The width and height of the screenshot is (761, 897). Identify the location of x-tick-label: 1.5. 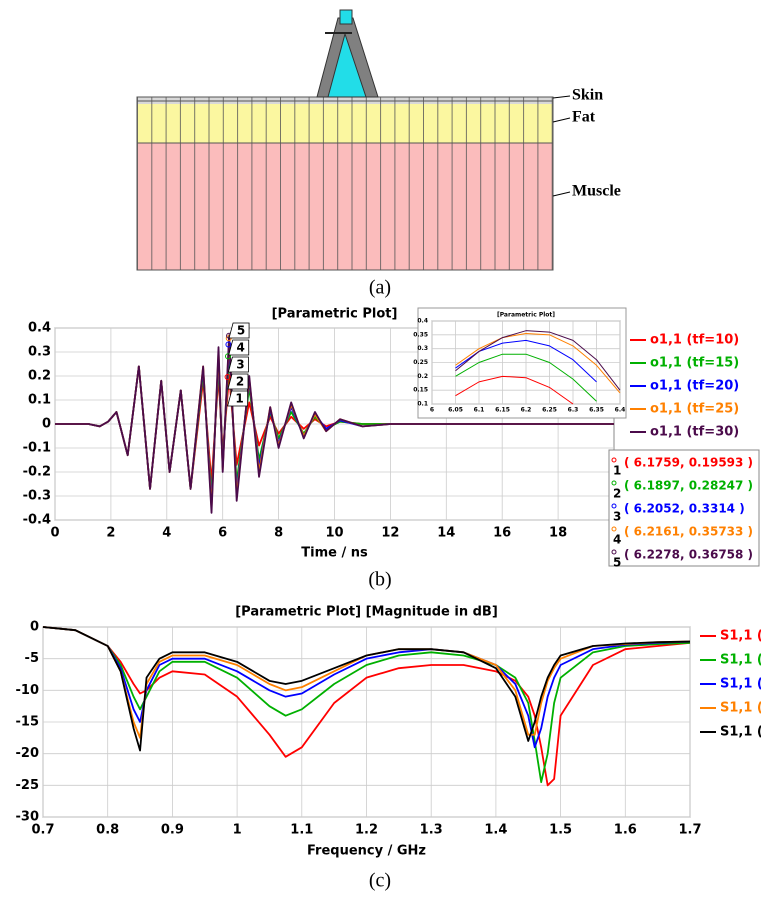
(560, 830).